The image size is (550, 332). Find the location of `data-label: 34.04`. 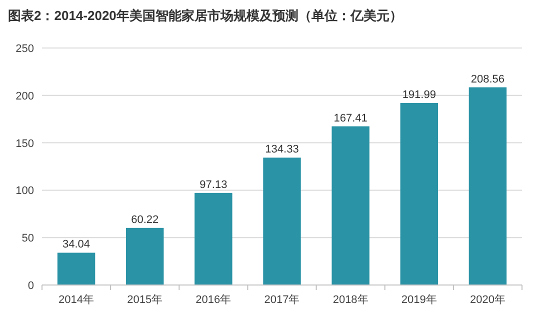

data-label: 34.04 is located at coordinates (76, 244).